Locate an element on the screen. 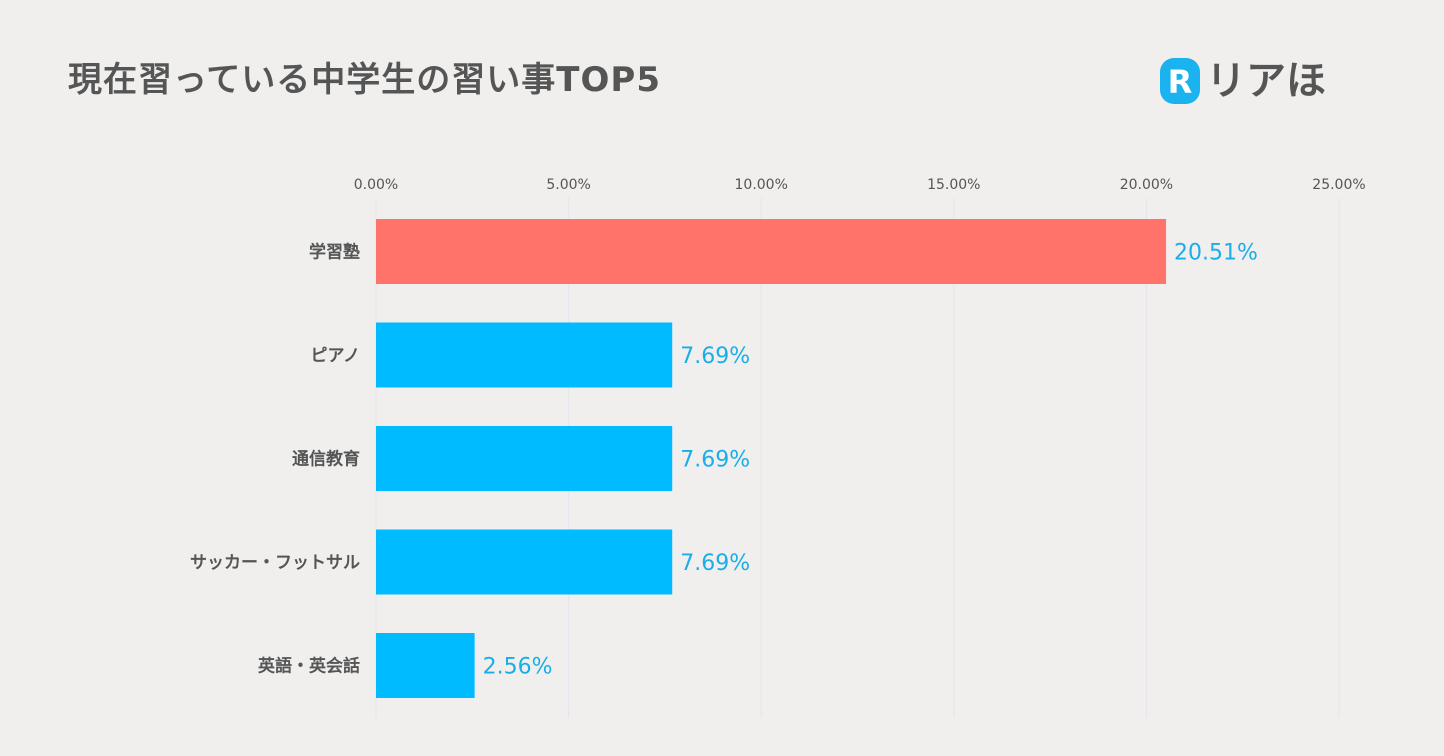 Image resolution: width=1444 pixels, height=756 pixels. brand-logo-text: リアほ is located at coordinates (1266, 81).